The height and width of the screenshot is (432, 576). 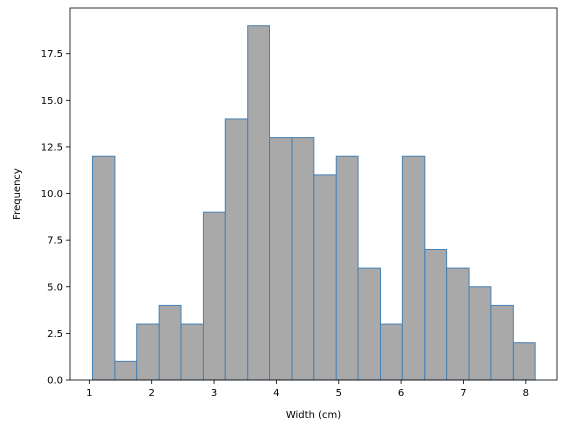 What do you see at coordinates (276, 393) in the screenshot?
I see `x-tick-label: 4` at bounding box center [276, 393].